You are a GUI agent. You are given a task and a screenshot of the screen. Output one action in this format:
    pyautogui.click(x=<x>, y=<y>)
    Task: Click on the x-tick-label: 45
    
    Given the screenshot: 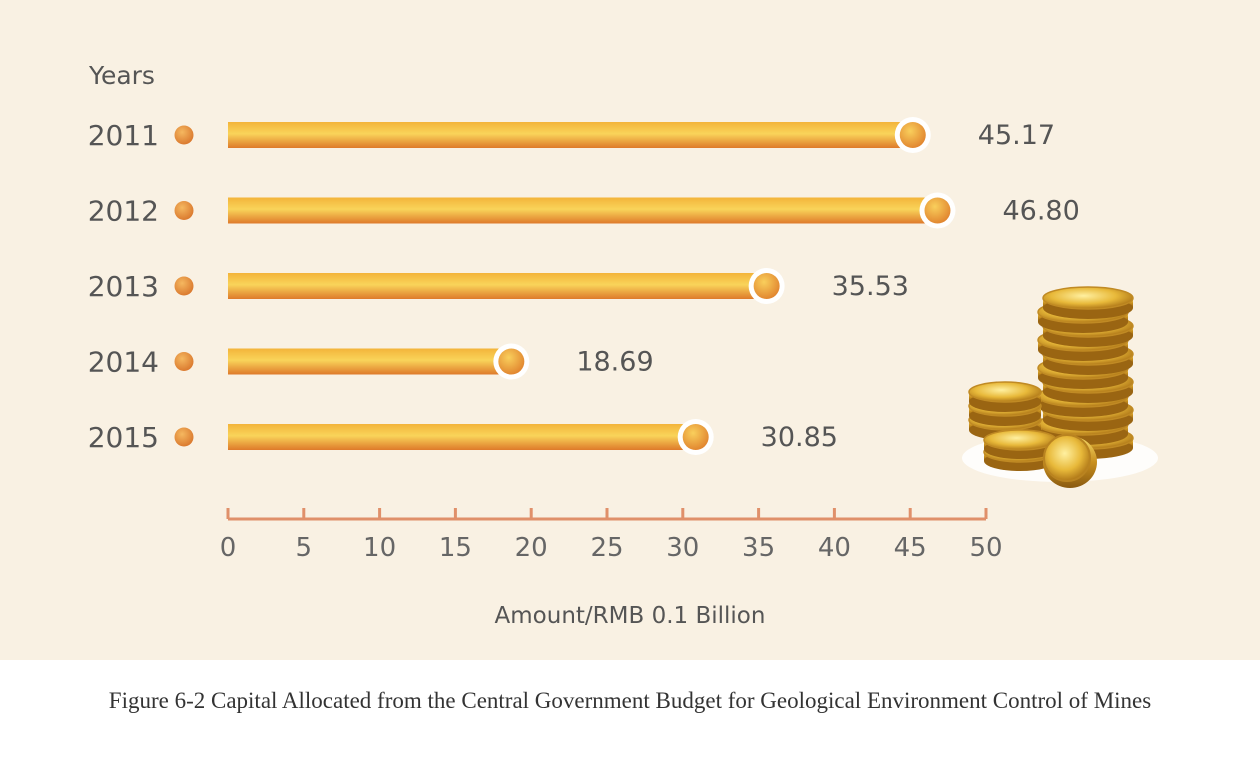 What is the action you would take?
    pyautogui.click(x=910, y=548)
    